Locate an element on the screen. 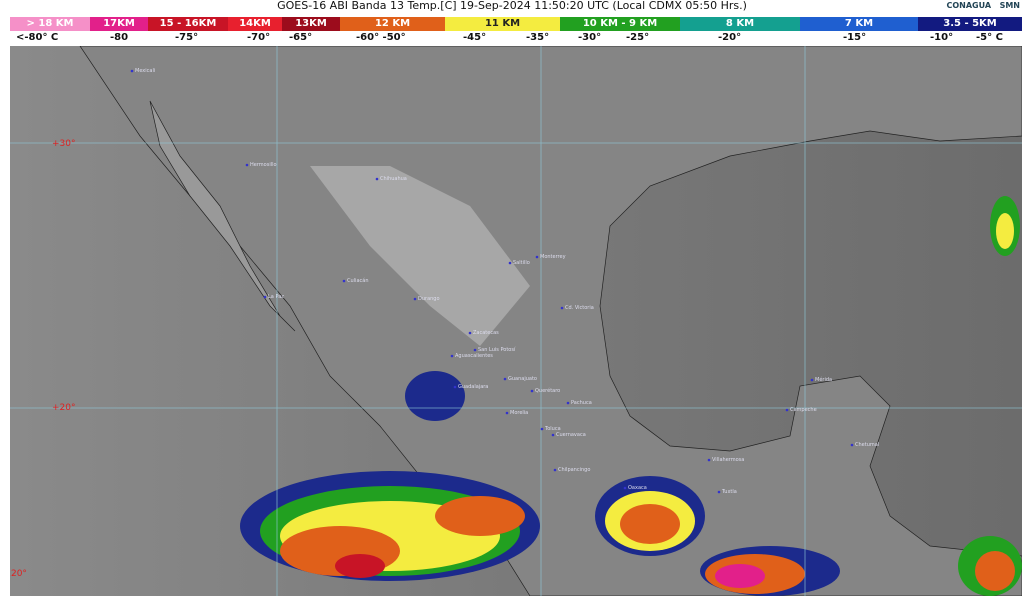 Image resolution: width=1024 pixels, height=599 pixels. temperature-label: -20° is located at coordinates (730, 37).